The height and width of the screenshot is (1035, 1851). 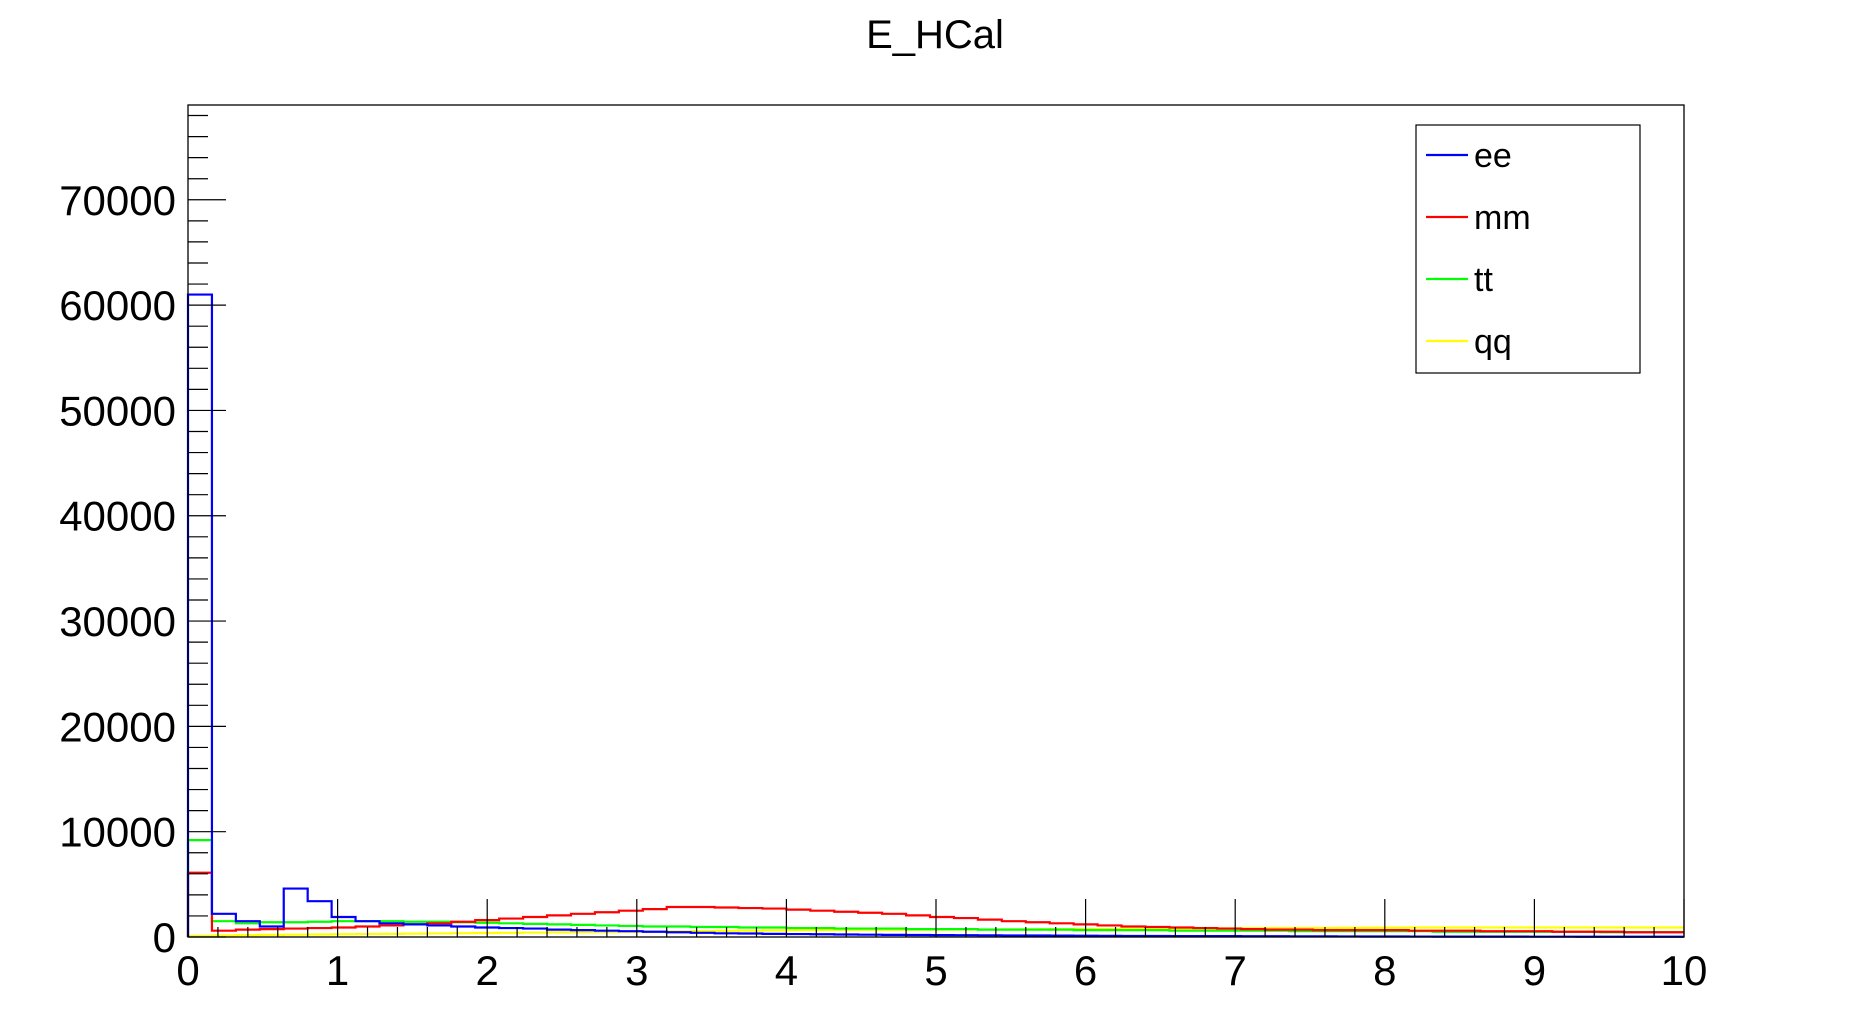 I want to click on y-tick-label: 30000, so click(x=117, y=621).